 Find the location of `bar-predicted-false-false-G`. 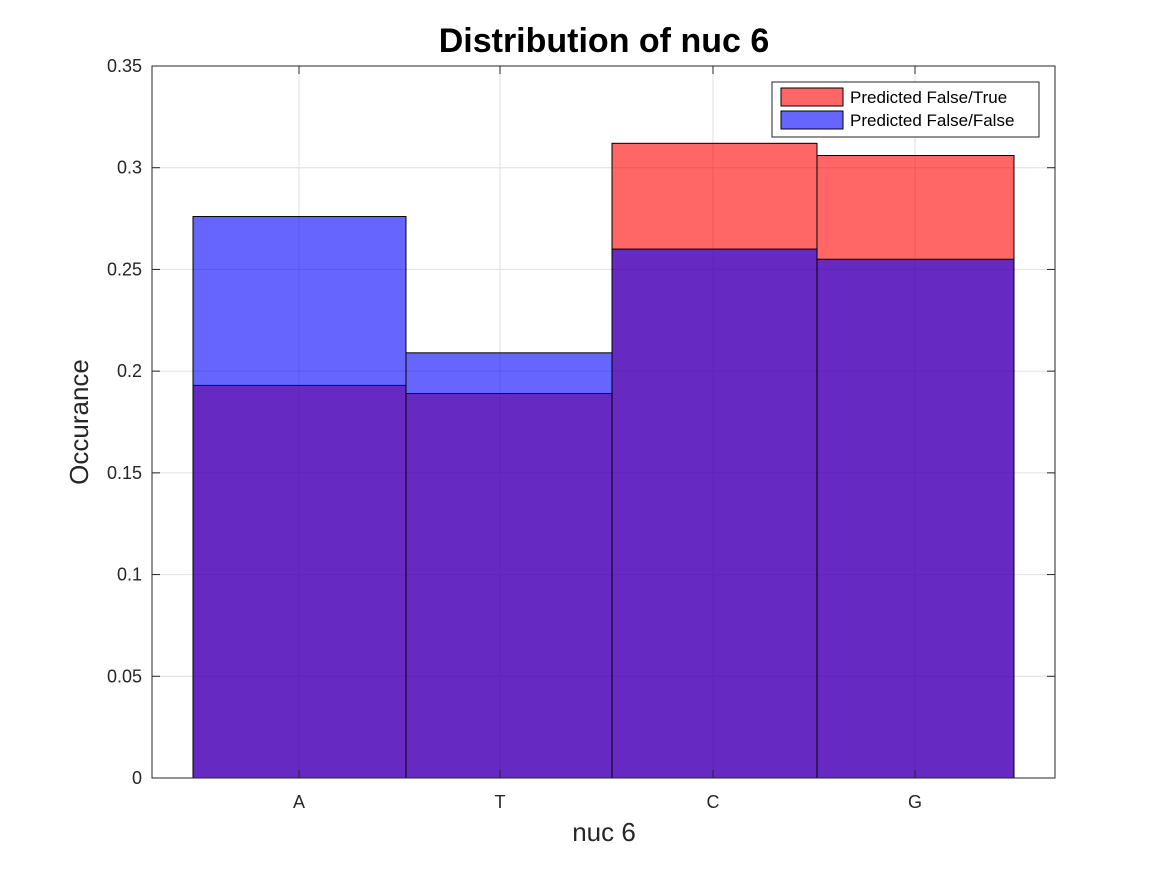

bar-predicted-false-false-G is located at coordinates (915, 518).